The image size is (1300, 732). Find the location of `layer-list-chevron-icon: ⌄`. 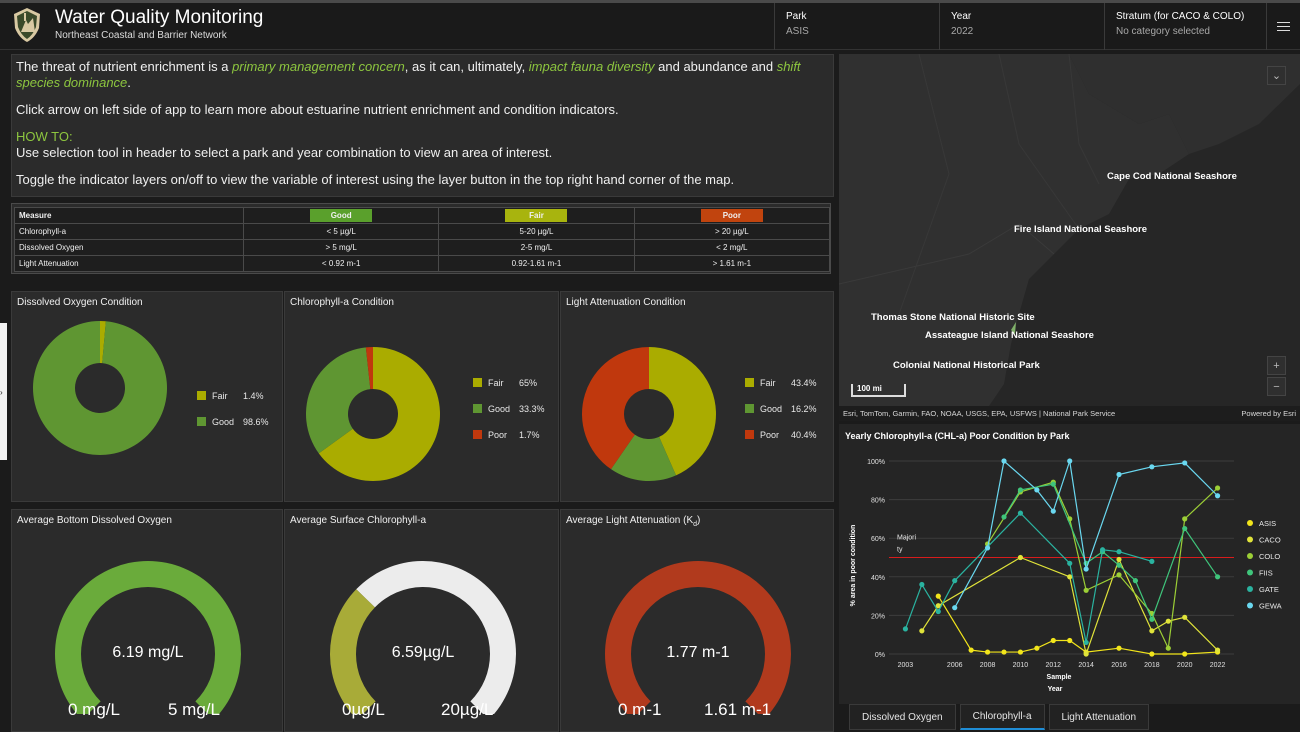

layer-list-chevron-icon: ⌄ is located at coordinates (1276, 75).